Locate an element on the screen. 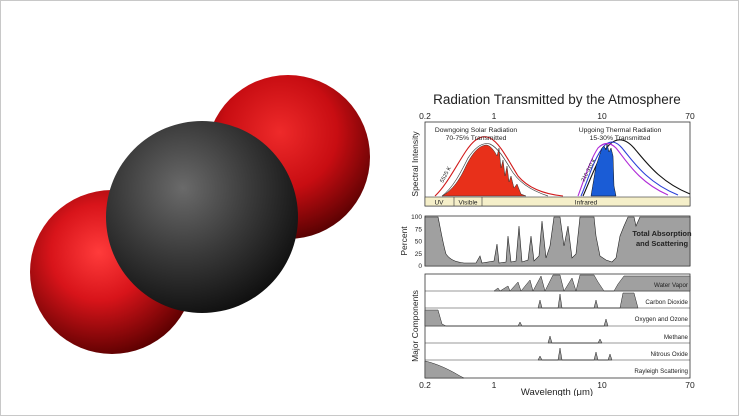 This screenshot has height=416, width=739. top-tick: 70 is located at coordinates (690, 116).